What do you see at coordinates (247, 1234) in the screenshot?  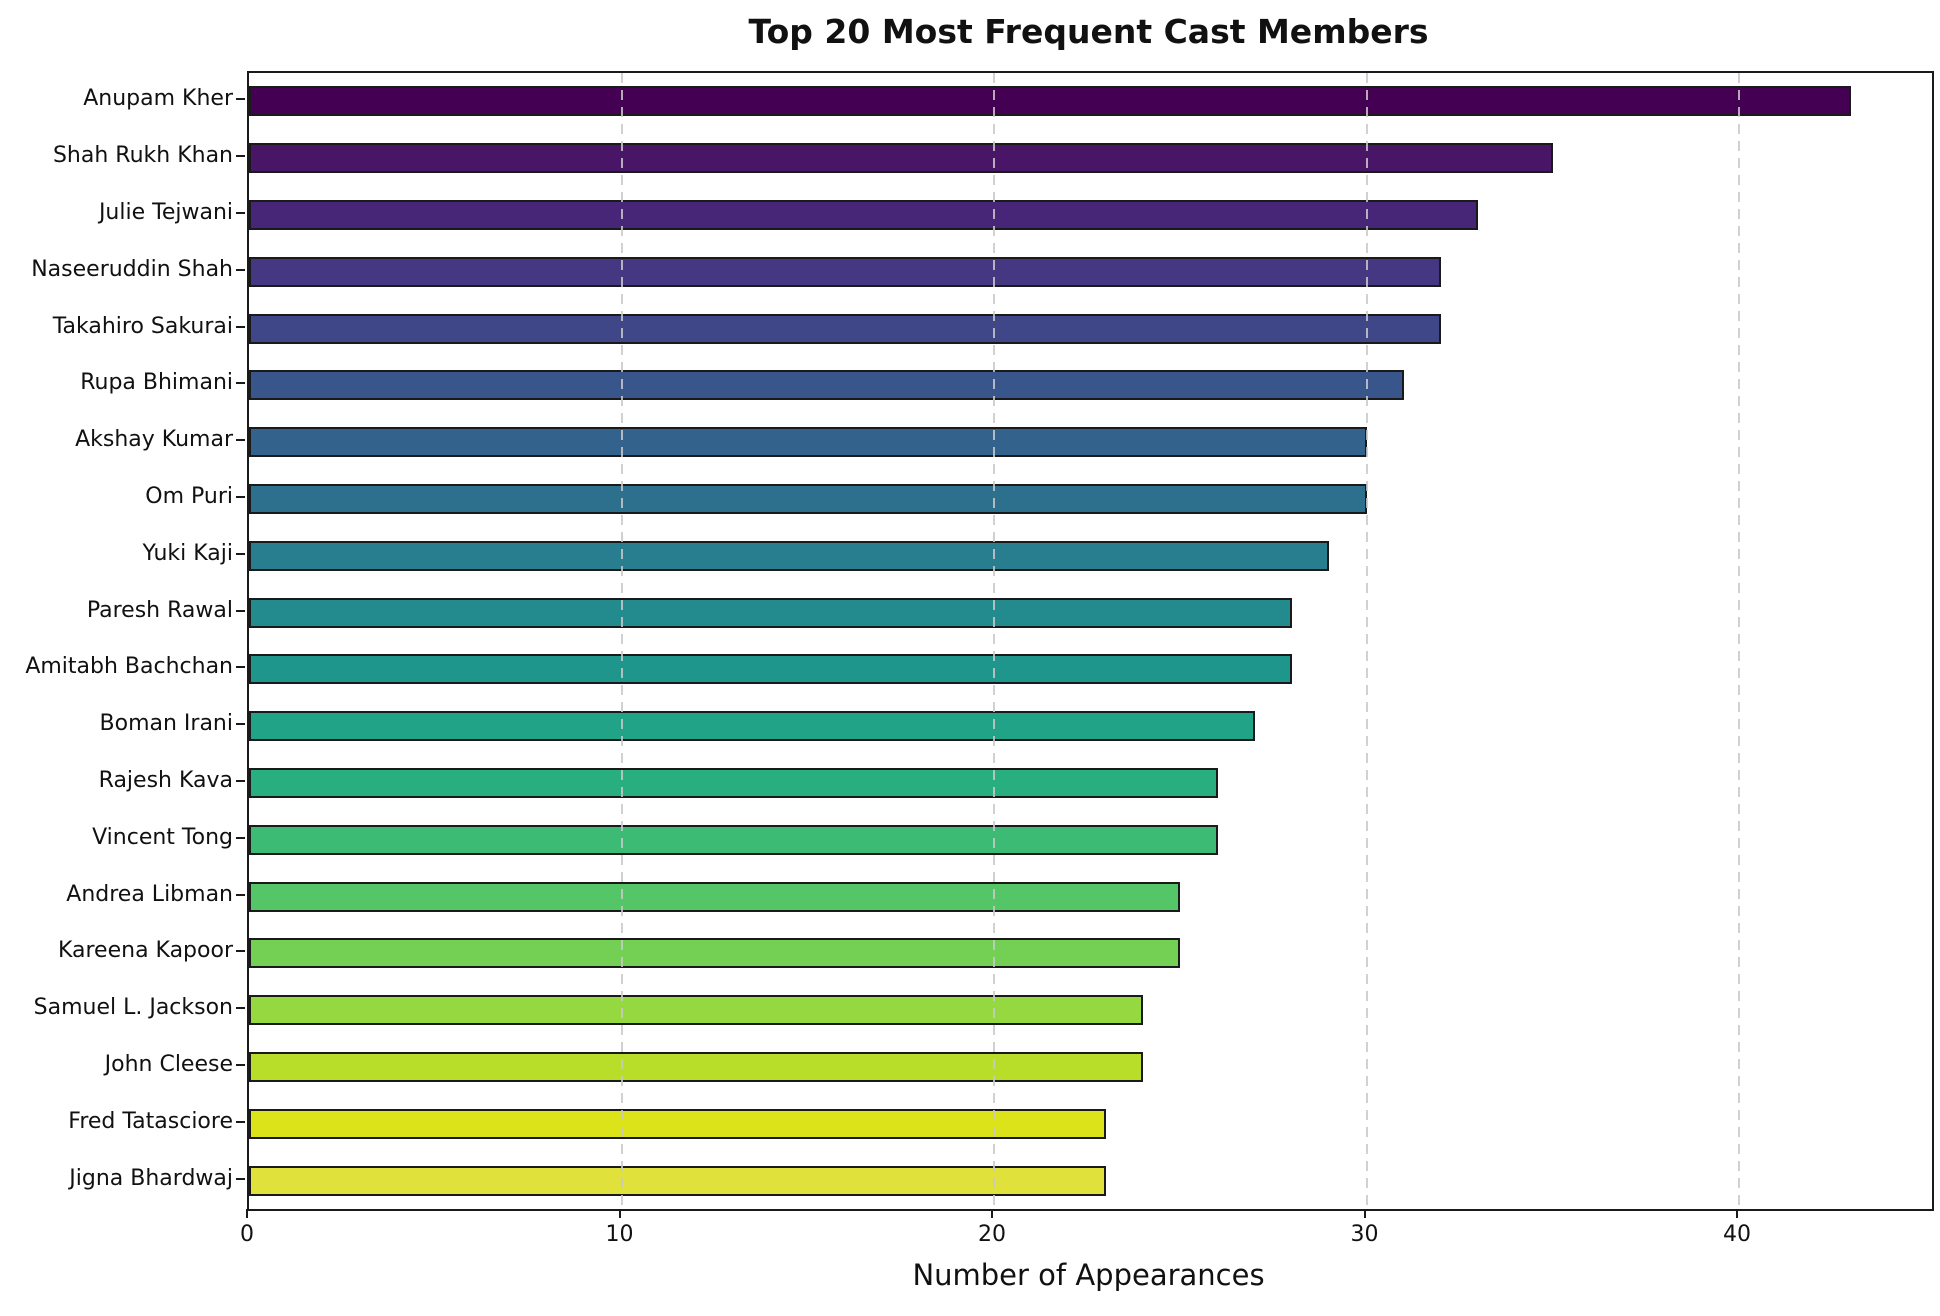 I see `x-tick-label-0: 0` at bounding box center [247, 1234].